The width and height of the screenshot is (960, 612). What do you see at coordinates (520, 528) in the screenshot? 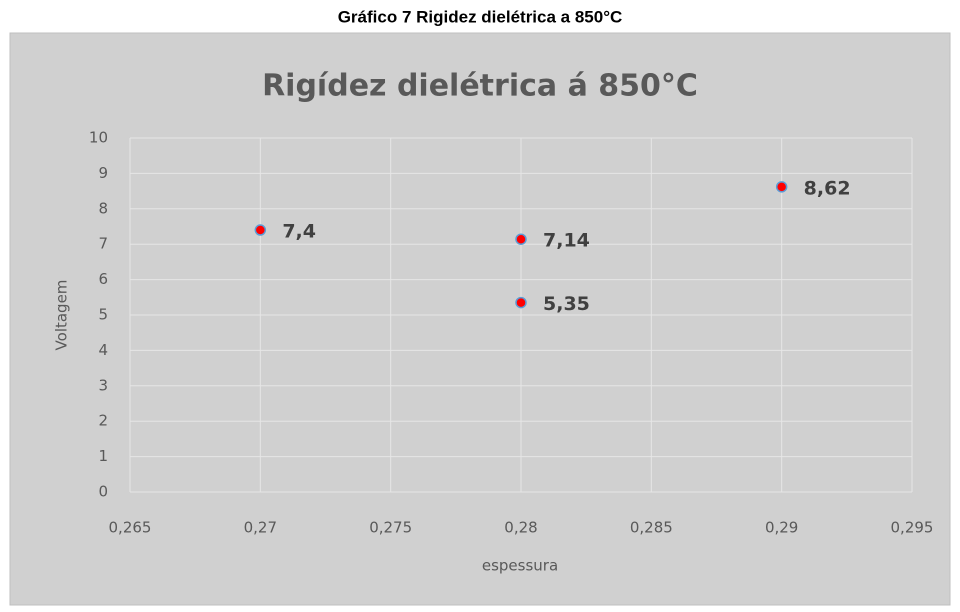
I see `x-tick-label: 0,28` at bounding box center [520, 528].